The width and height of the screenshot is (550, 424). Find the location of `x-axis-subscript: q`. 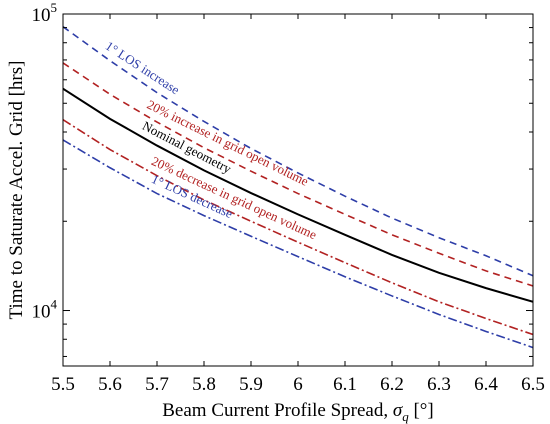

x-axis-subscript: q is located at coordinates (405, 416).